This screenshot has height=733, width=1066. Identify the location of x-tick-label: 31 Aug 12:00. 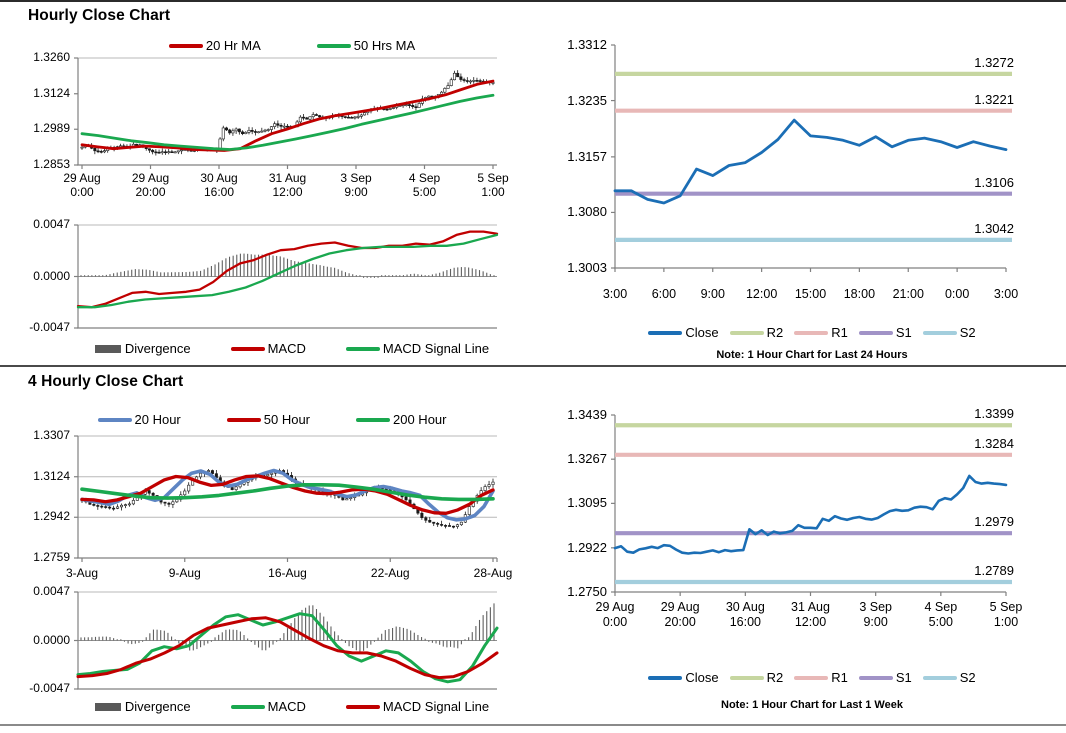
(287, 185).